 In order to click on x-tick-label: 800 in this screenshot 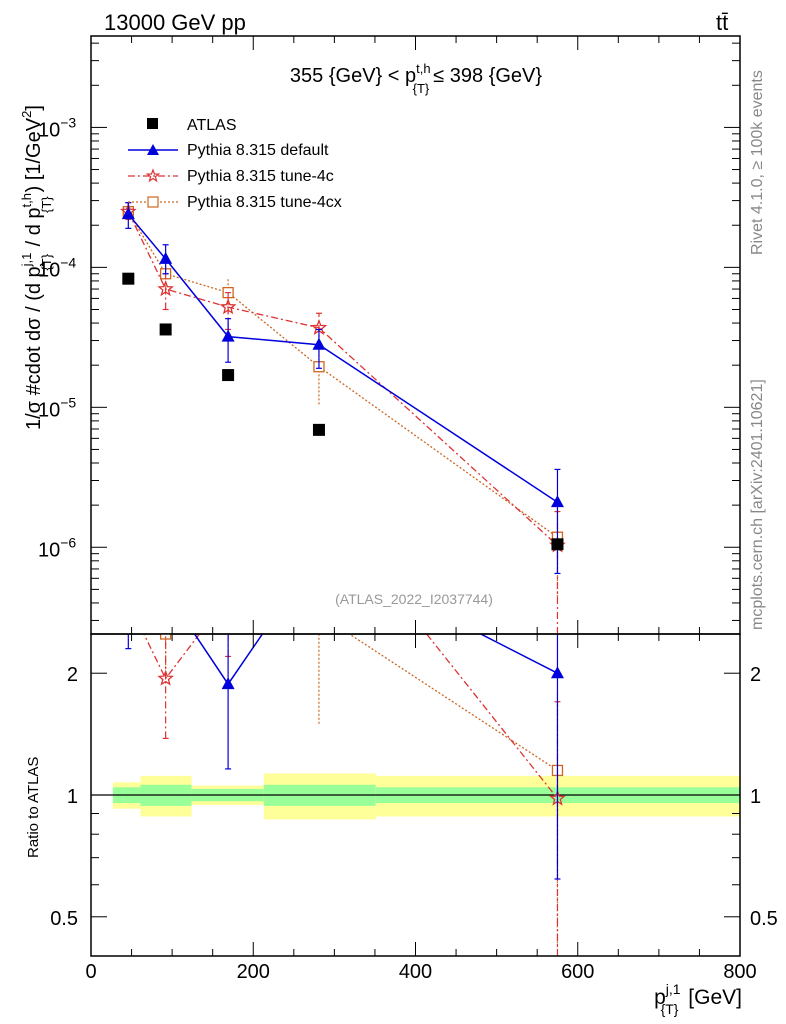, I will do `click(739, 972)`.